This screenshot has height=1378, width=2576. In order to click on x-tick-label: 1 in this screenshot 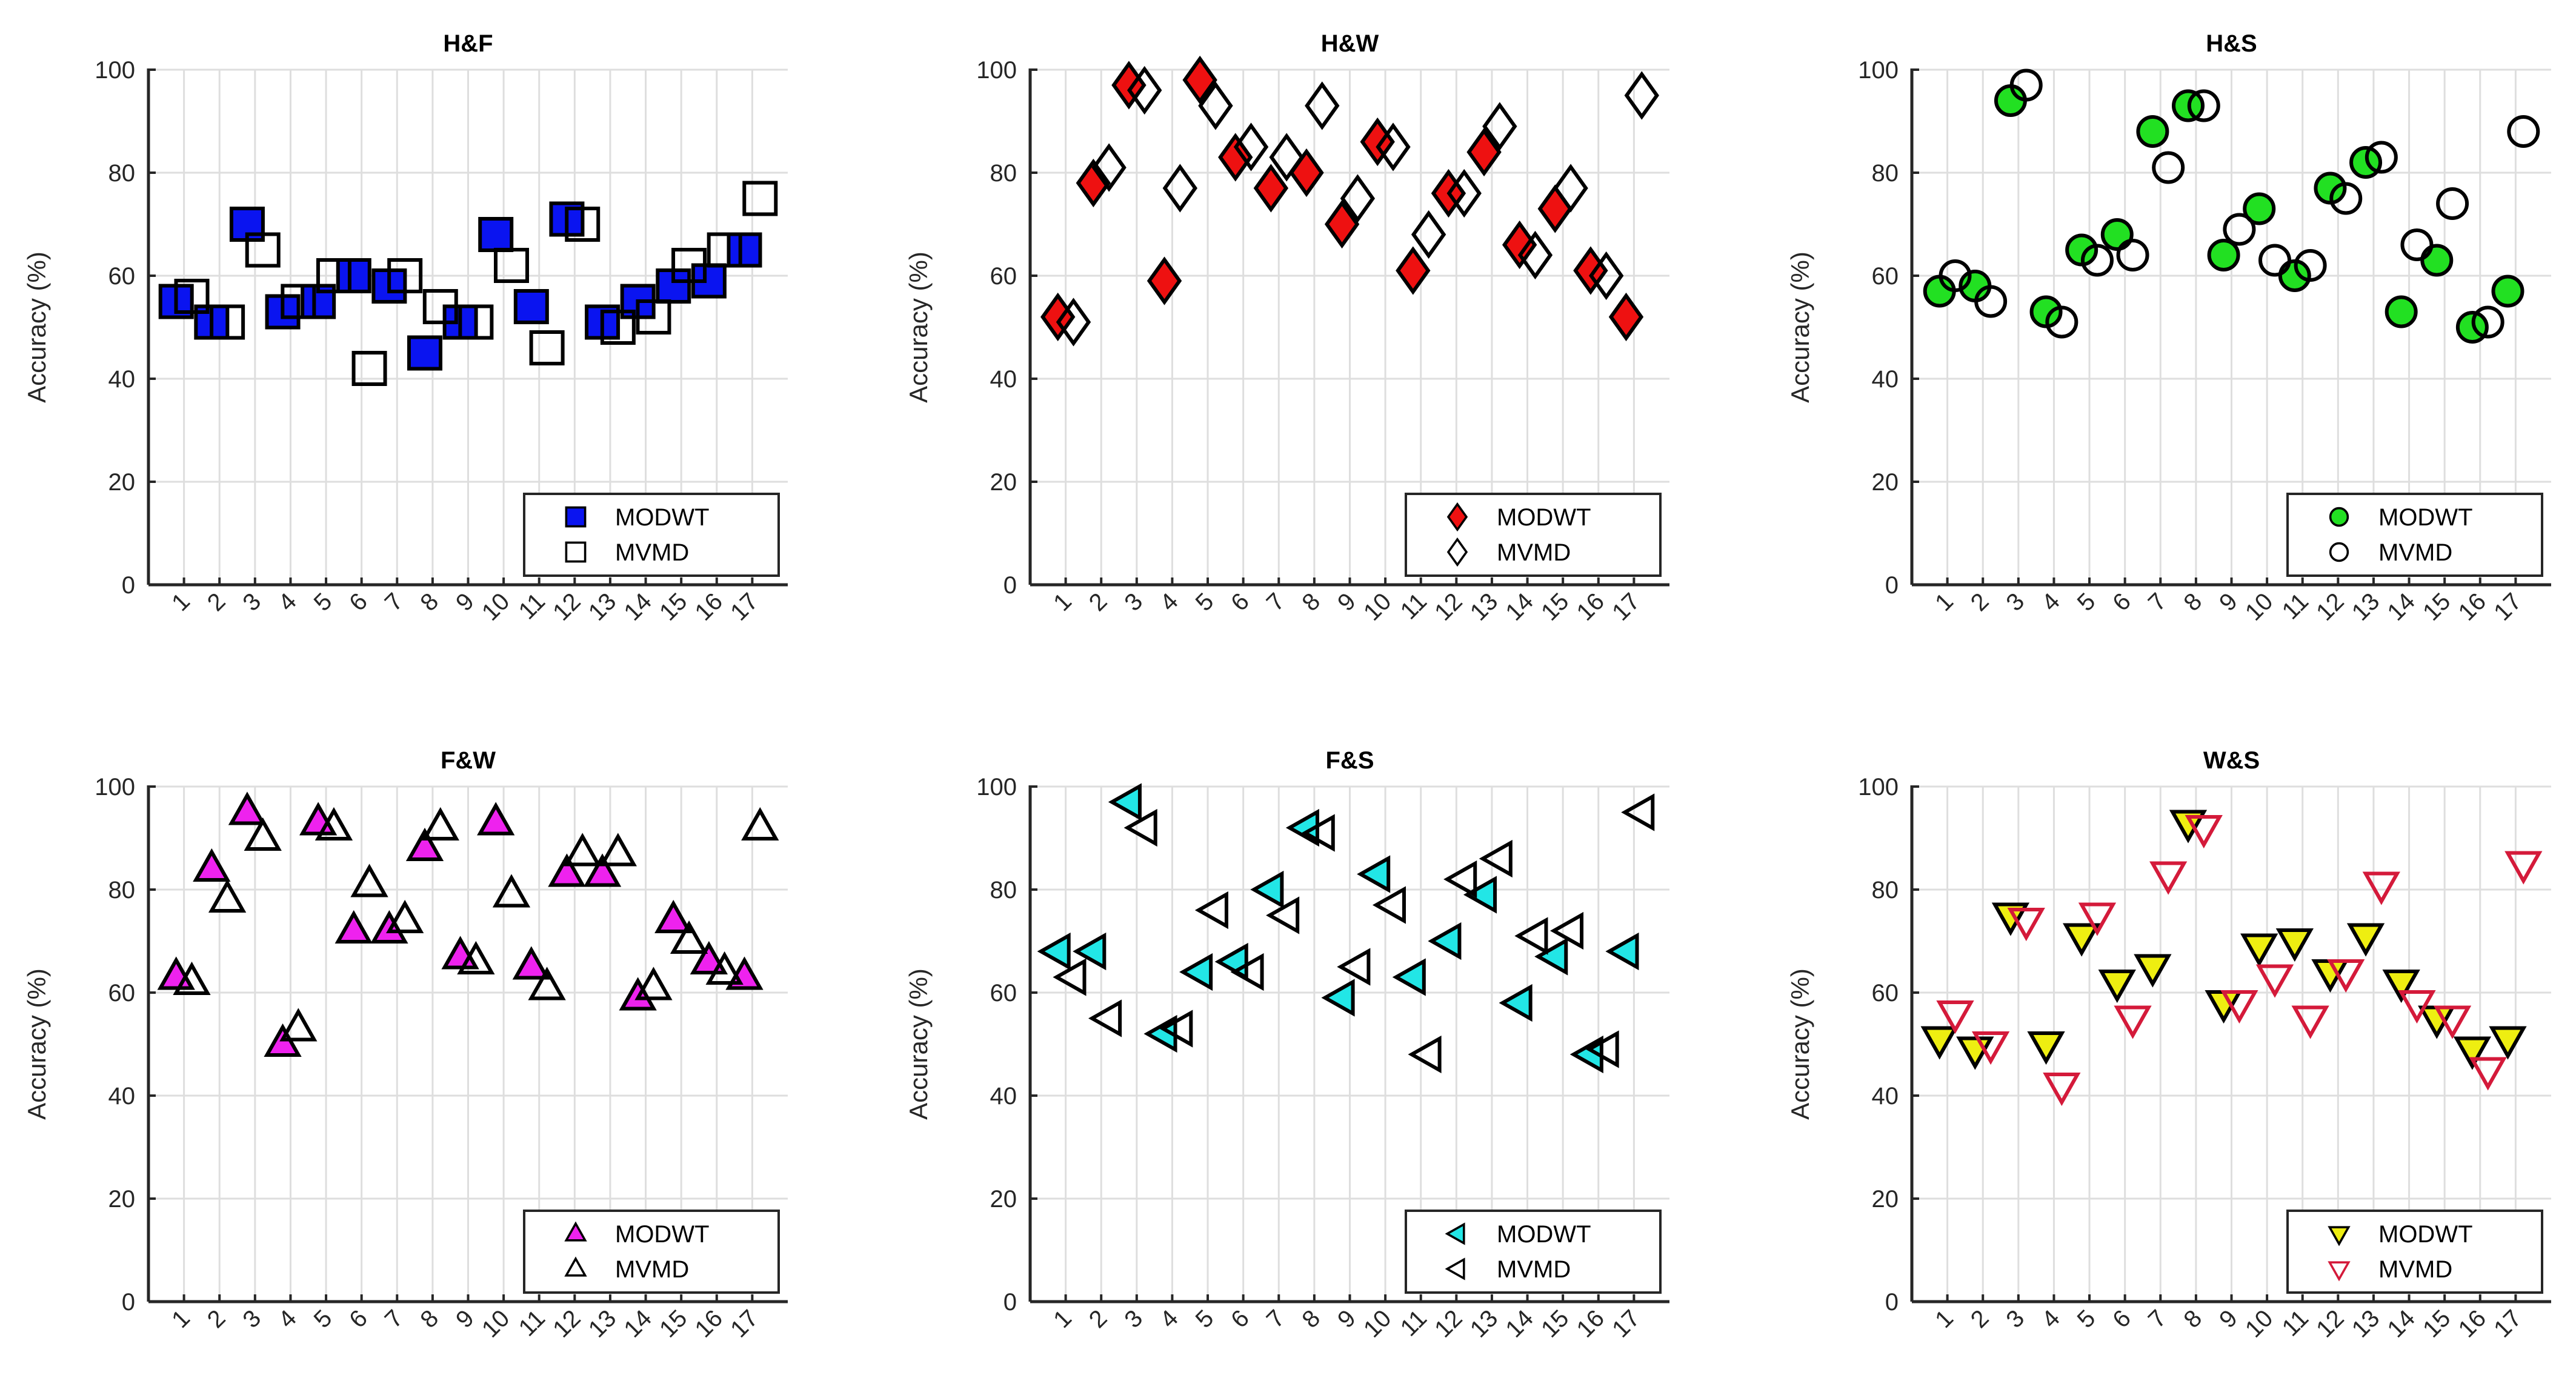, I will do `click(1944, 602)`.